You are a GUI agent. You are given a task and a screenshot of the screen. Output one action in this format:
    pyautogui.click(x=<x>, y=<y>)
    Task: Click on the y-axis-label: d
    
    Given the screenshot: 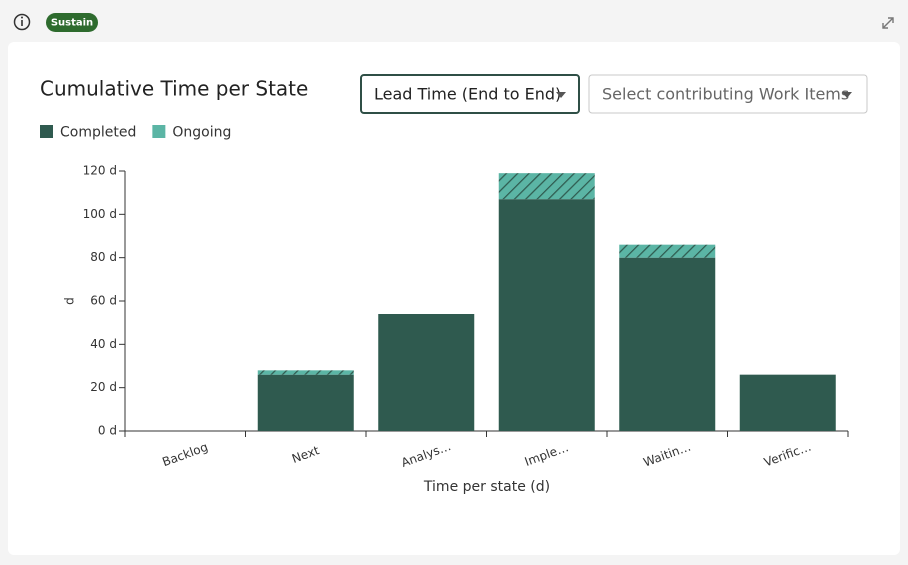 What is the action you would take?
    pyautogui.click(x=70, y=301)
    